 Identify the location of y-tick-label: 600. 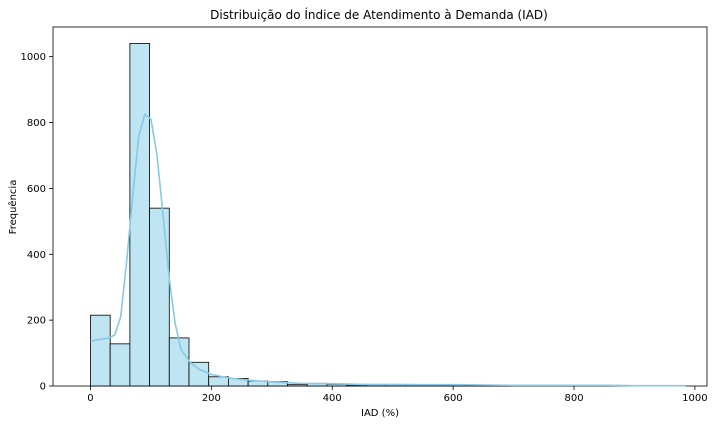
(36, 189).